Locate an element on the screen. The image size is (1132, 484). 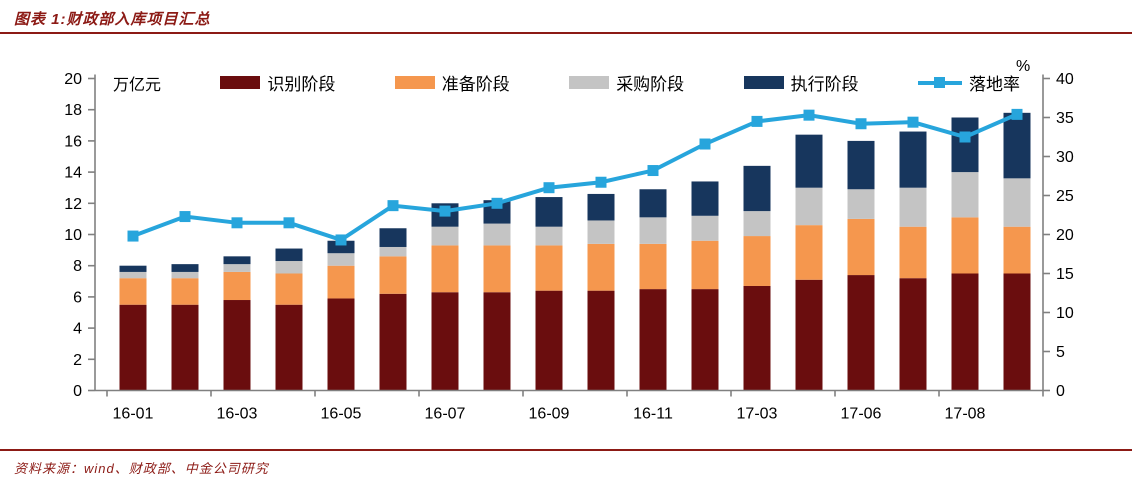
right-axis-tick-label: 30 is located at coordinates (1065, 157).